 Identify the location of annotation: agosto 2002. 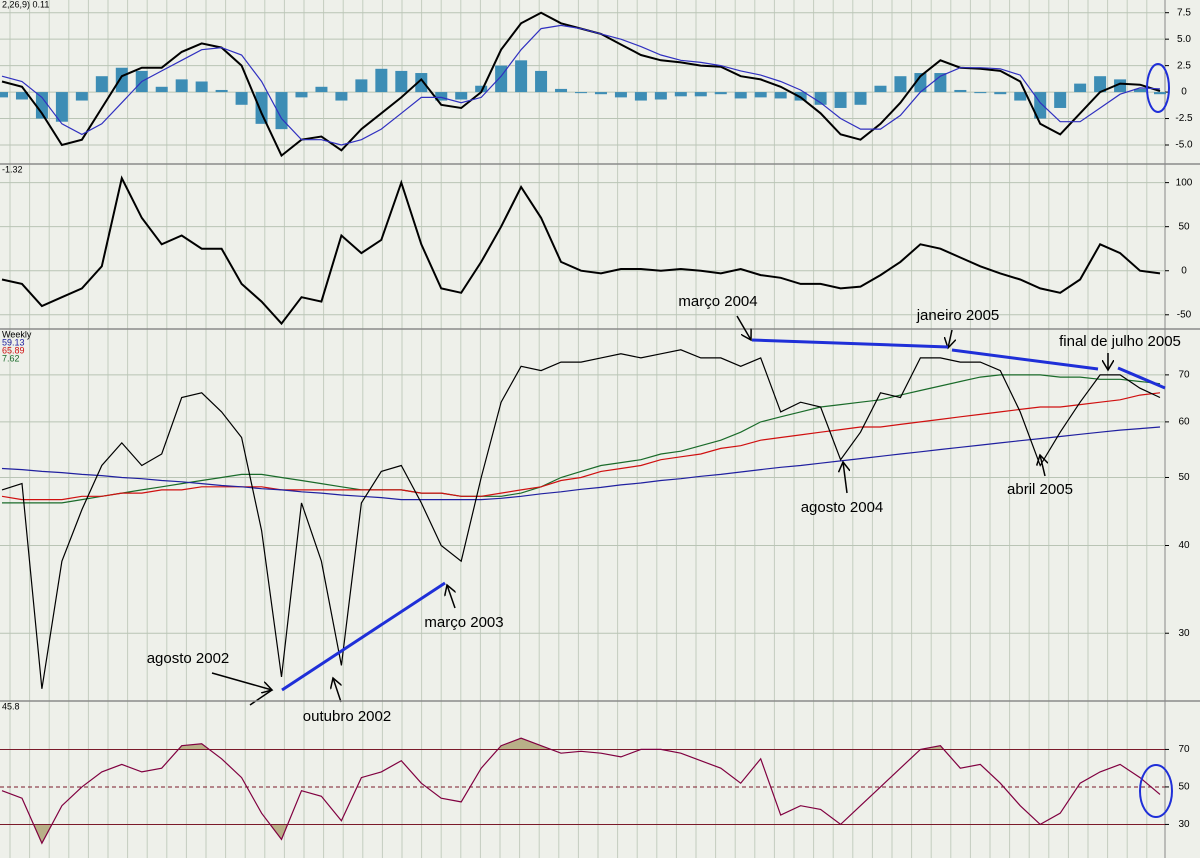
(188, 658).